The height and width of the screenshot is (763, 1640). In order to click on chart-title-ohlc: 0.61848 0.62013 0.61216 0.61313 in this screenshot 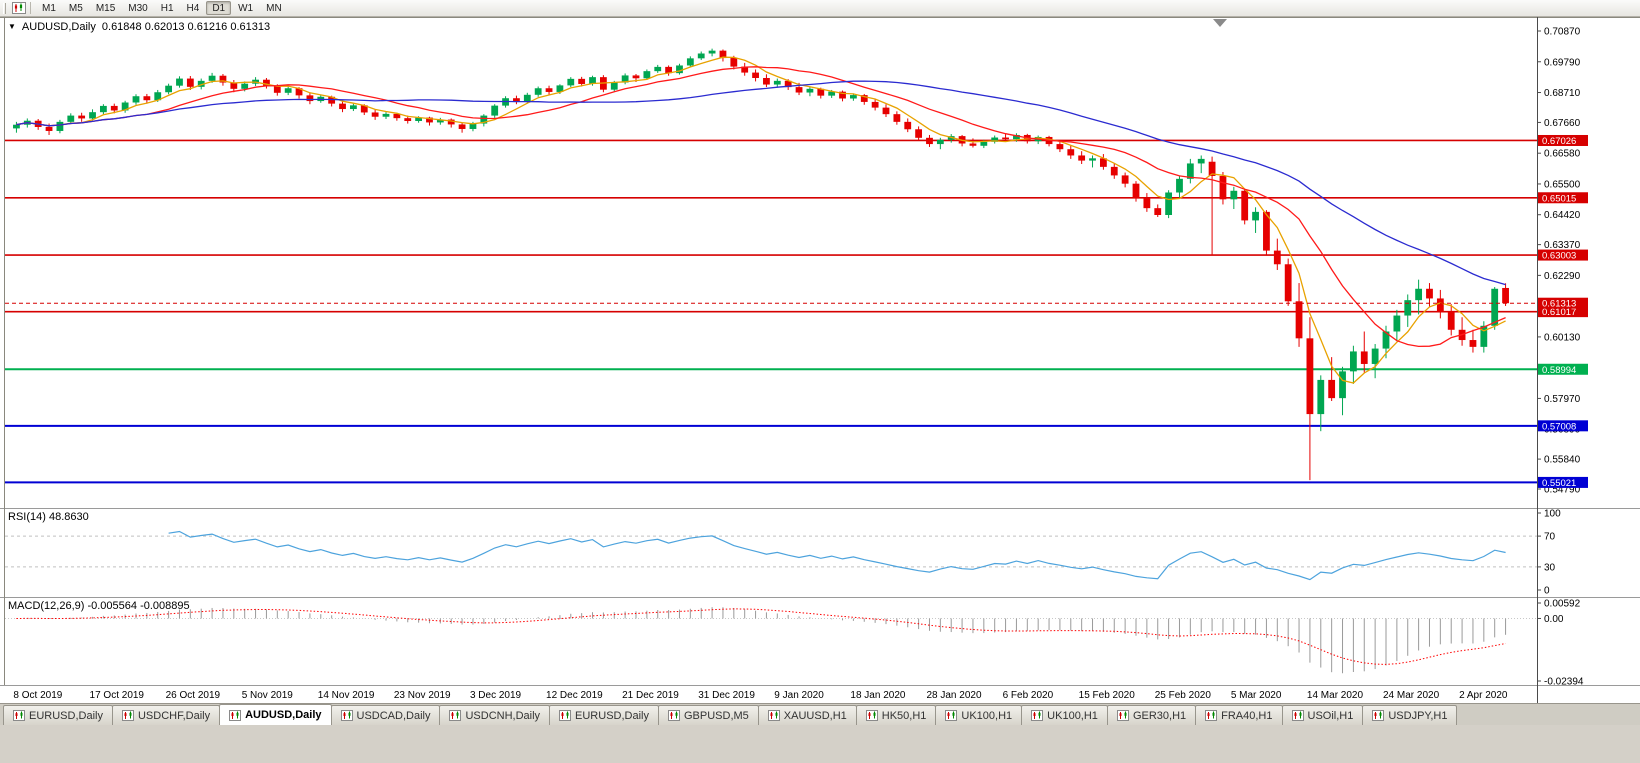, I will do `click(186, 27)`.